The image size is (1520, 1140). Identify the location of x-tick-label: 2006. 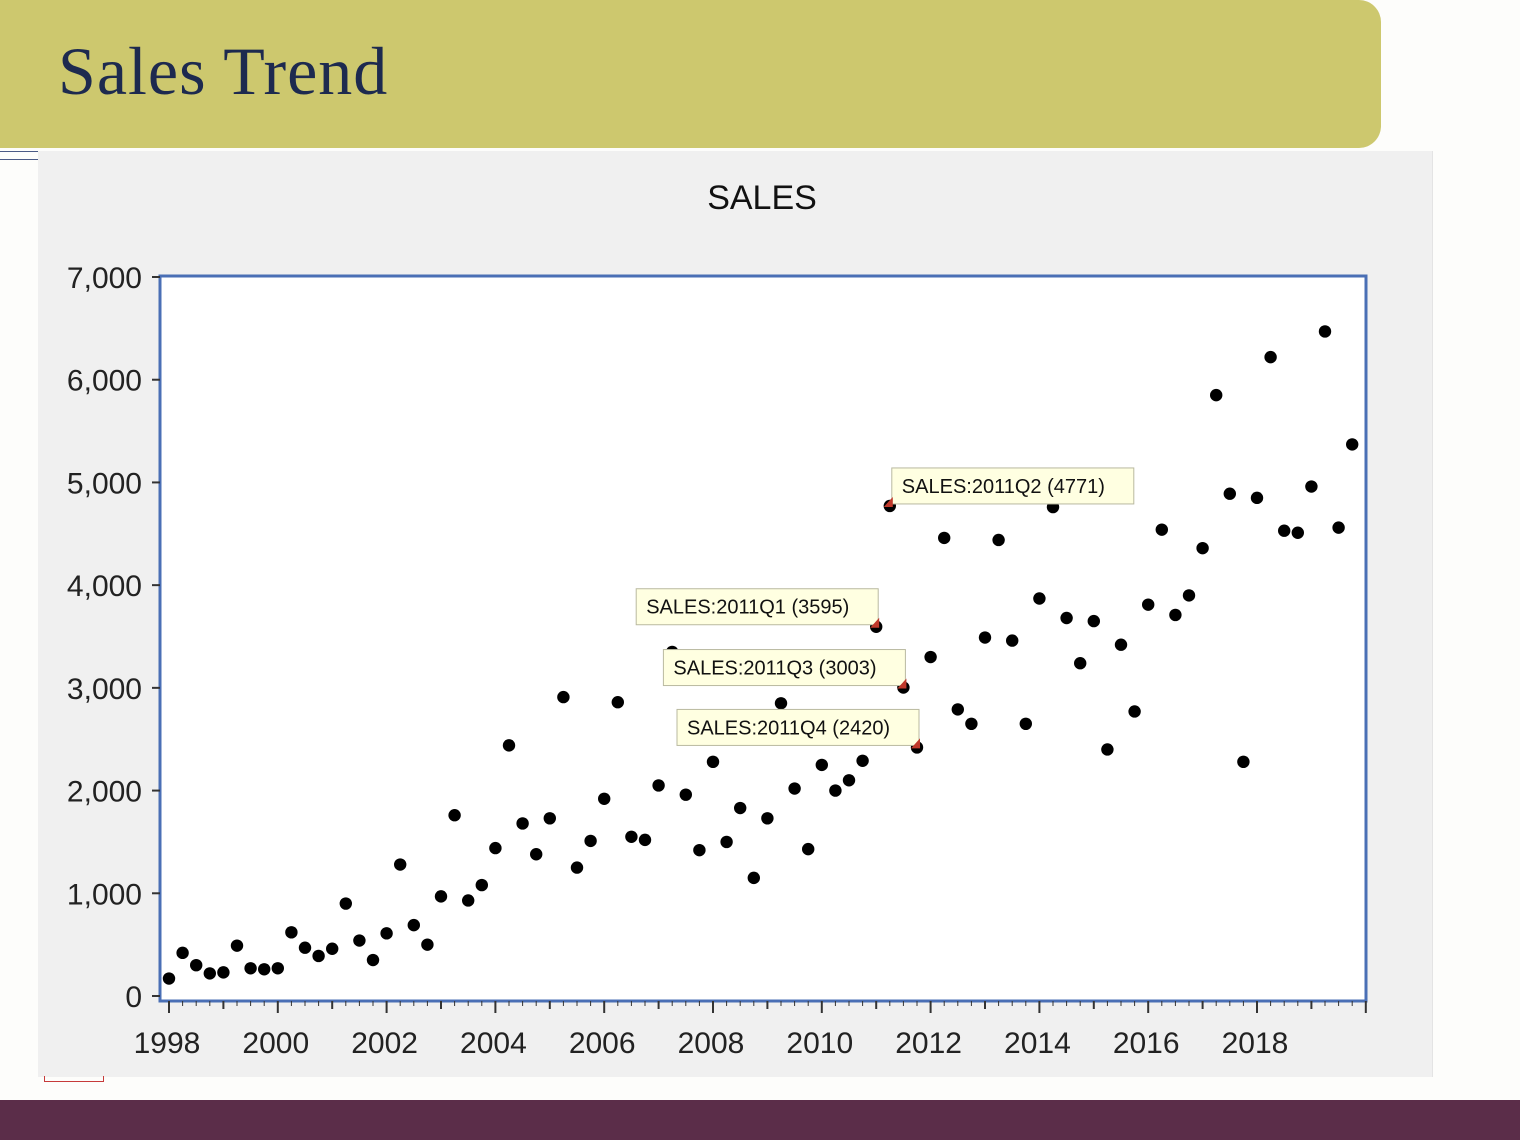
(602, 1043).